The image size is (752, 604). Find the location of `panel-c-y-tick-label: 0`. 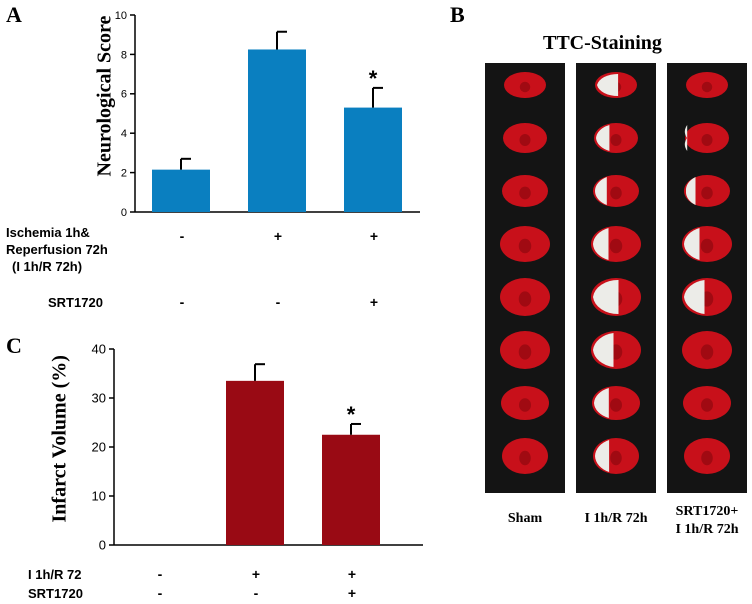

panel-c-y-tick-label: 0 is located at coordinates (102, 545).